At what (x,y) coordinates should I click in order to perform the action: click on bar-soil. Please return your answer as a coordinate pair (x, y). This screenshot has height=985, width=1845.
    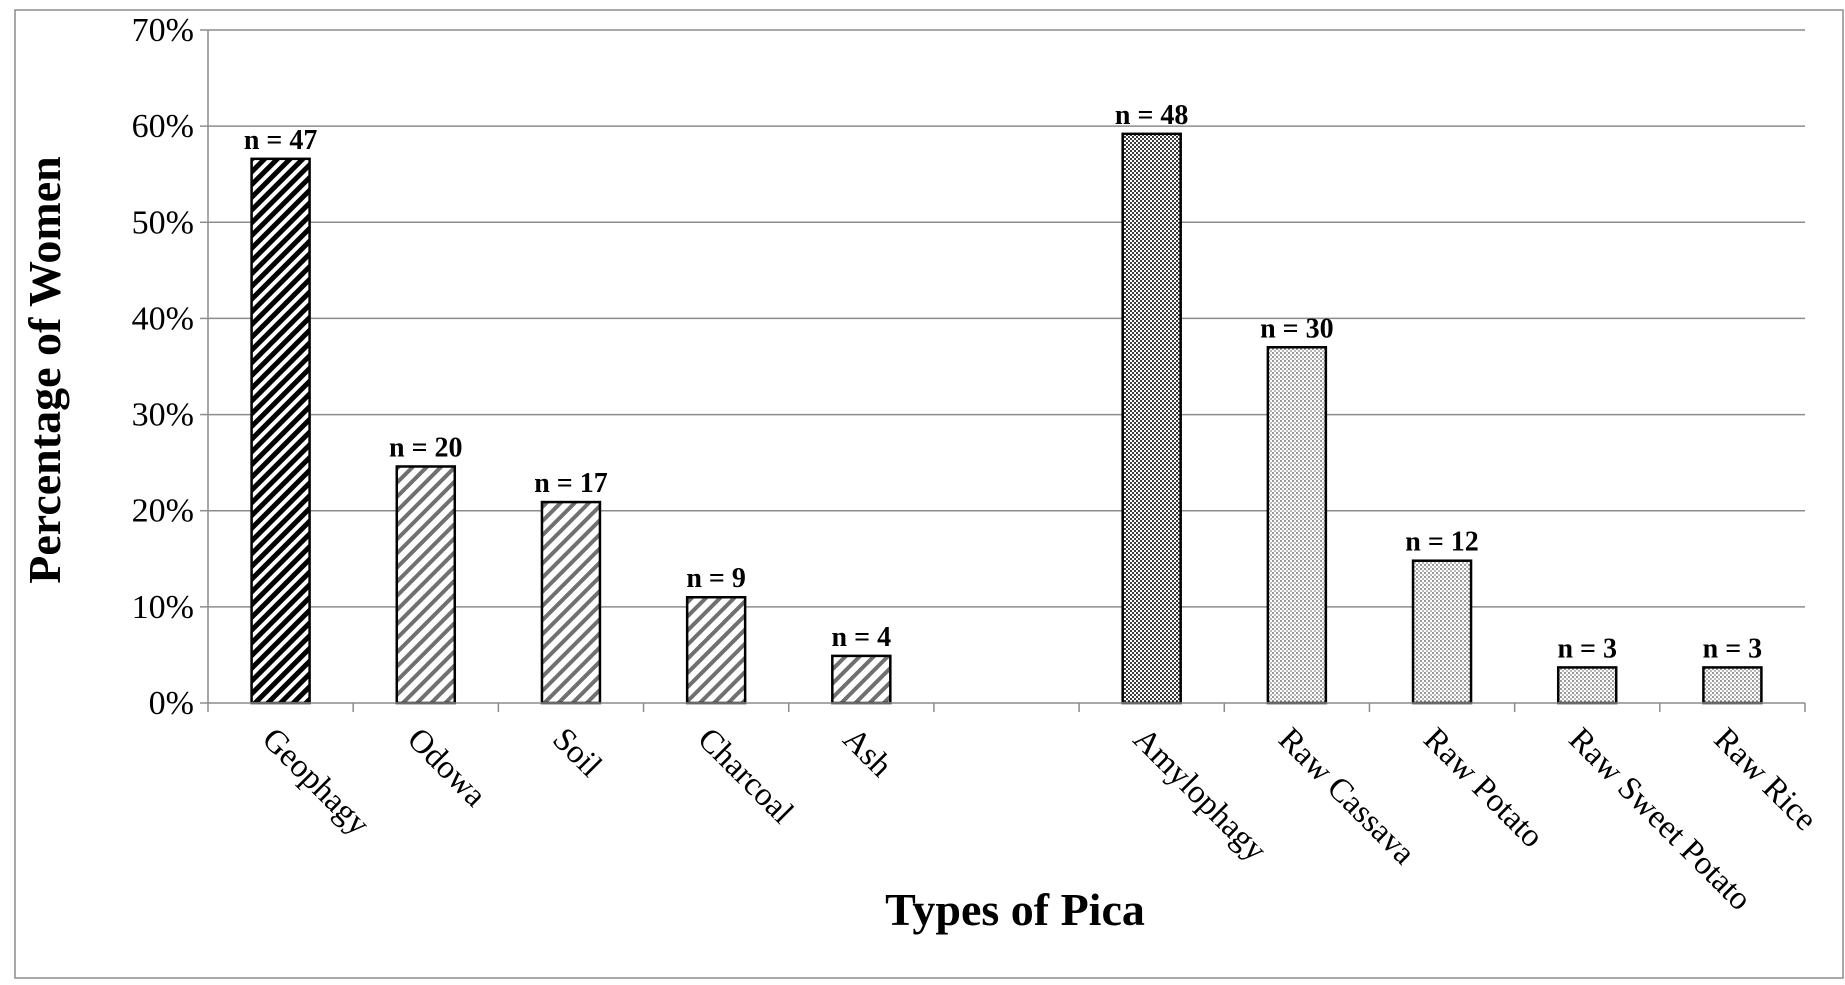
    Looking at the image, I should click on (571, 602).